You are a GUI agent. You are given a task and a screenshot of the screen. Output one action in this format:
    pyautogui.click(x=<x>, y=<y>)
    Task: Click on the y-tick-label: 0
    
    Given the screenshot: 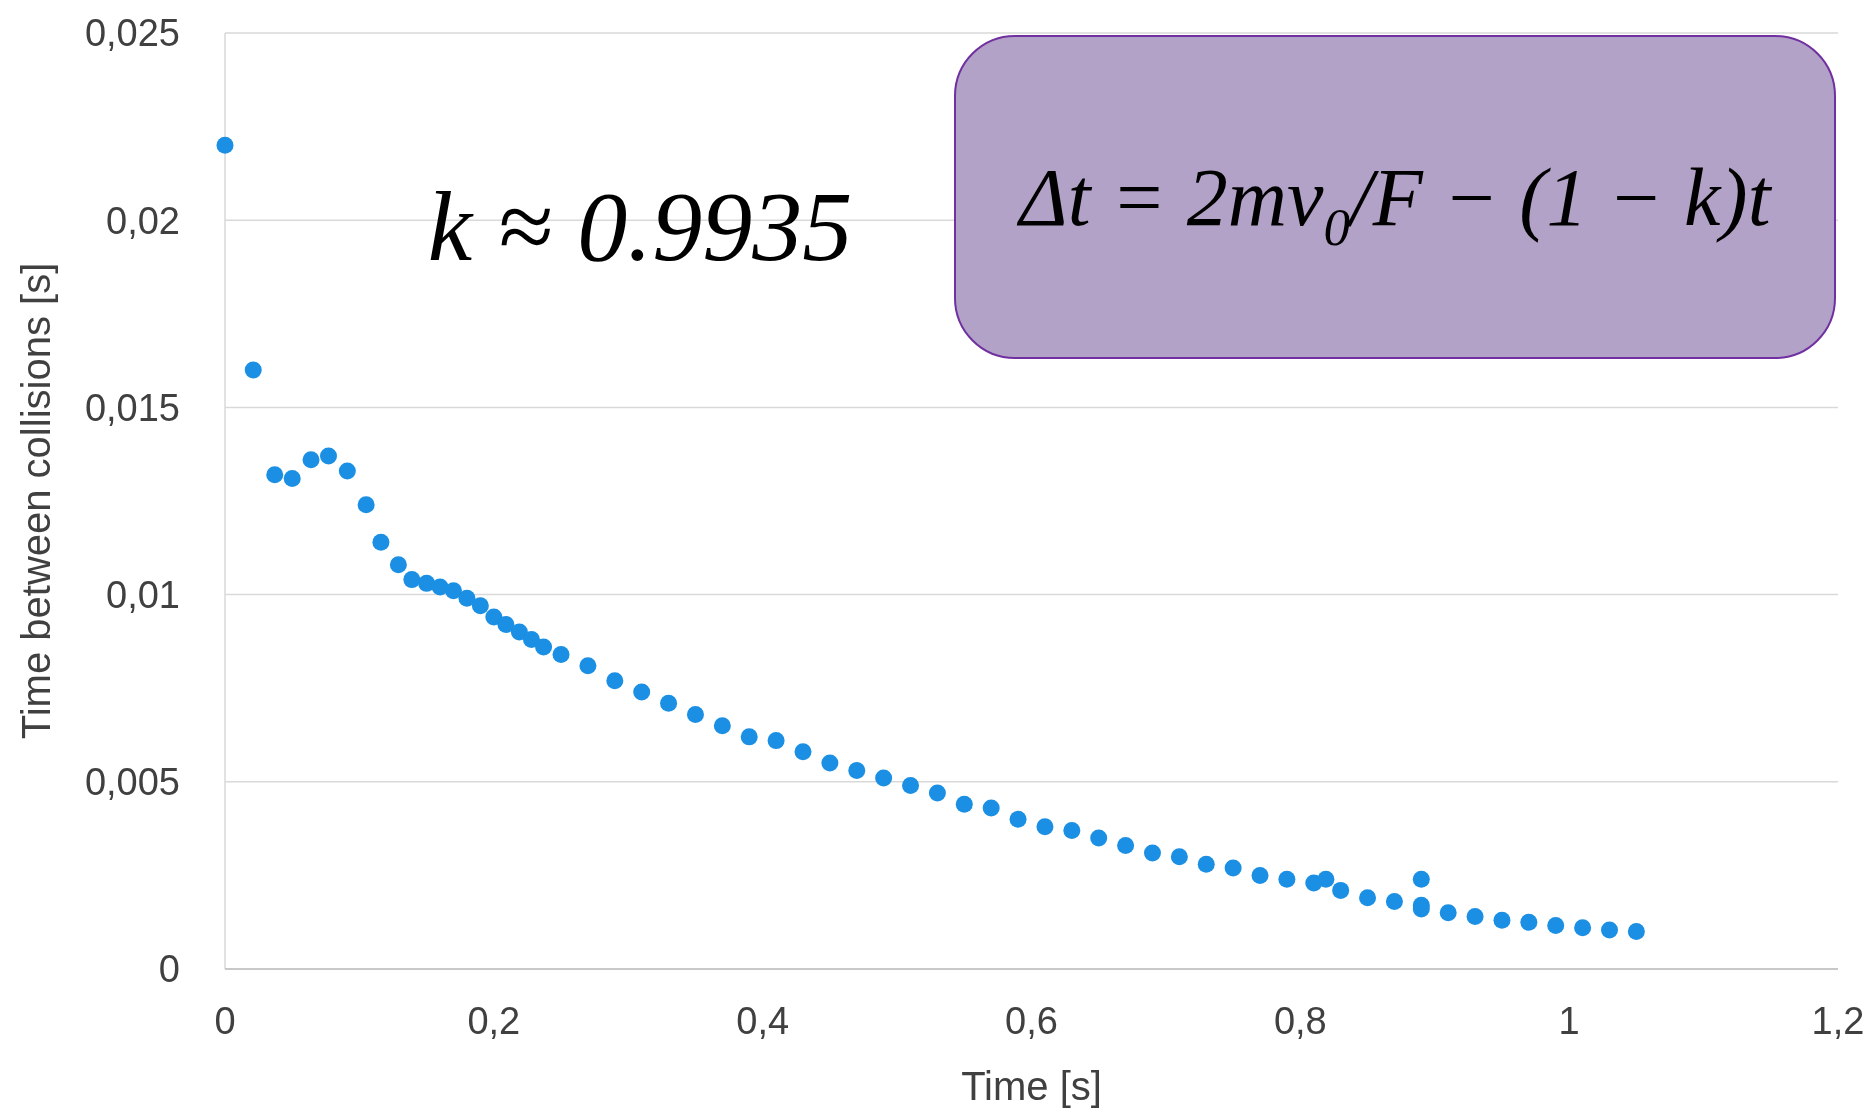 What is the action you would take?
    pyautogui.click(x=169, y=969)
    